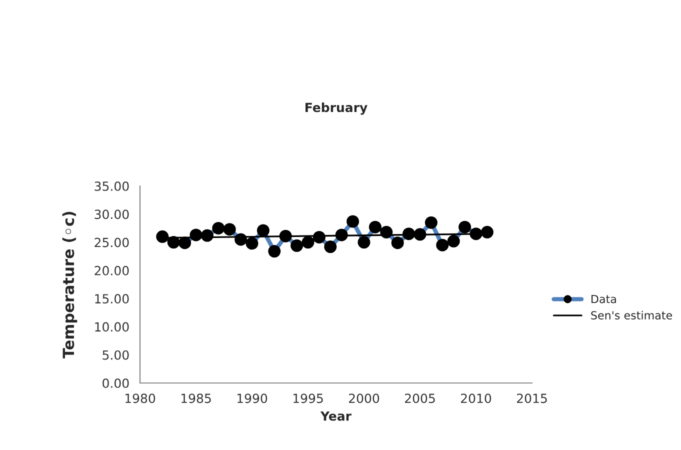 This screenshot has width=681, height=450. What do you see at coordinates (337, 108) in the screenshot?
I see `chart-title: February` at bounding box center [337, 108].